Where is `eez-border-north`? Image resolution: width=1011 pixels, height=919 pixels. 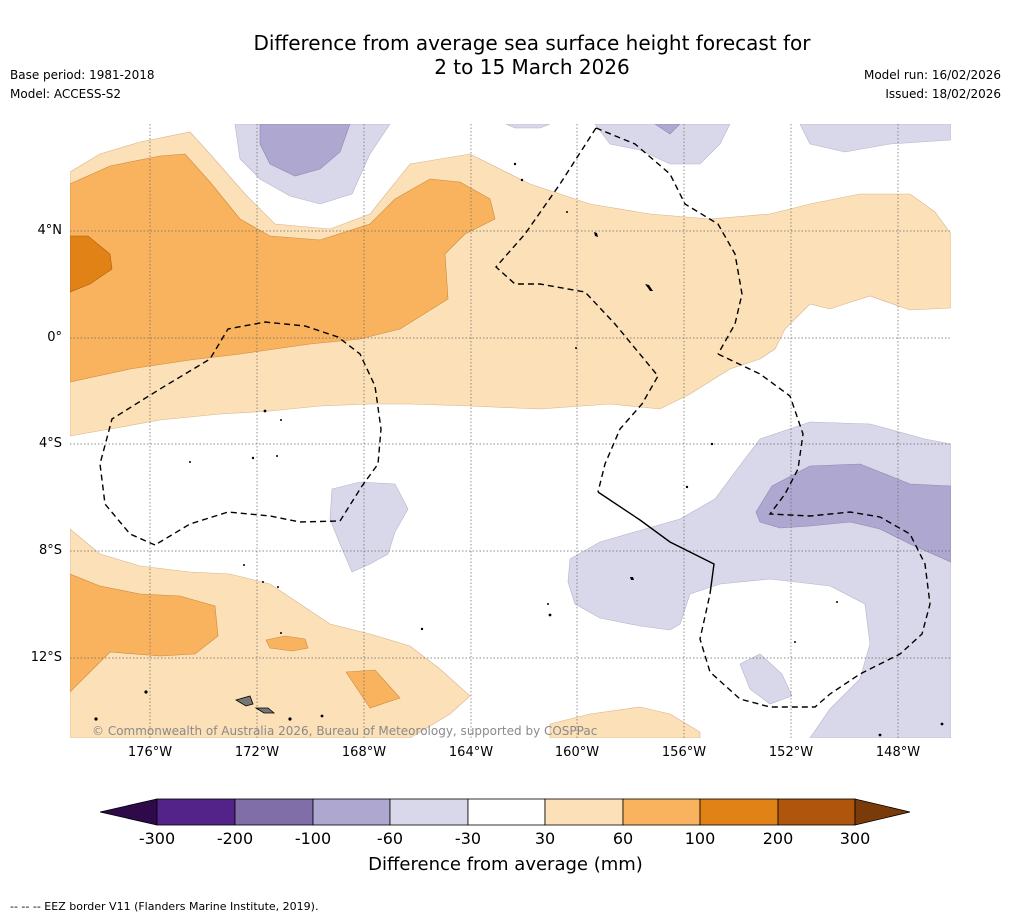
eez-border-north is located at coordinates (669, 241).